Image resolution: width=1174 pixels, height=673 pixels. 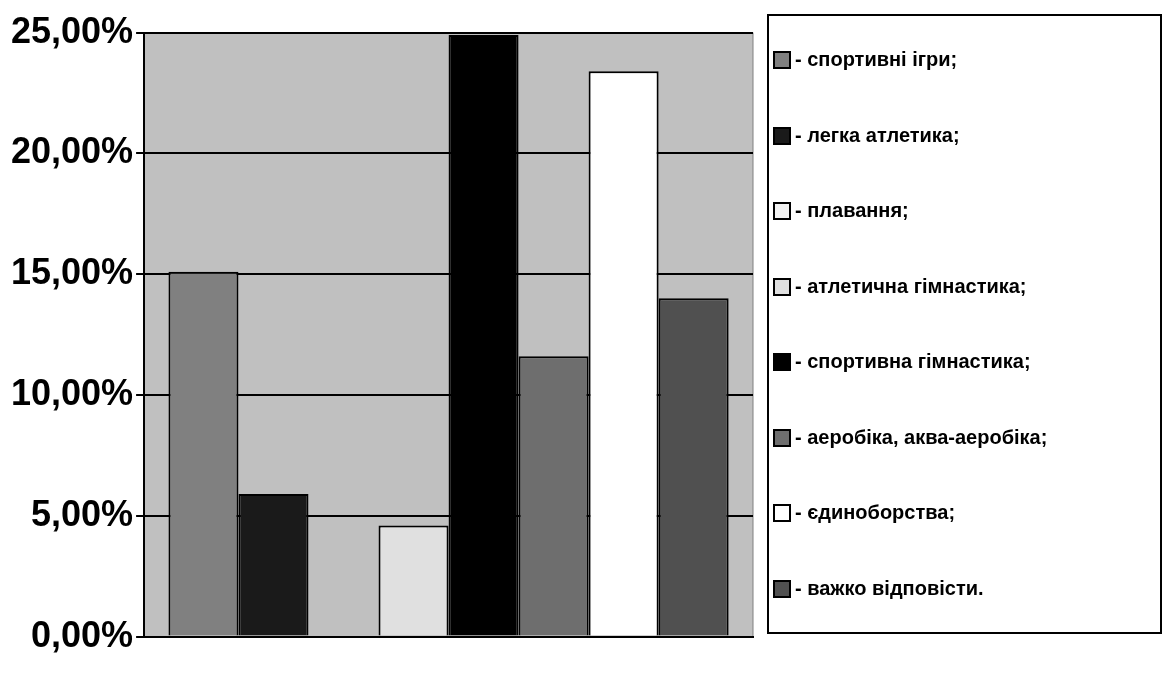 What do you see at coordinates (877, 135) in the screenshot?
I see `legend-label: - легка атлетика;` at bounding box center [877, 135].